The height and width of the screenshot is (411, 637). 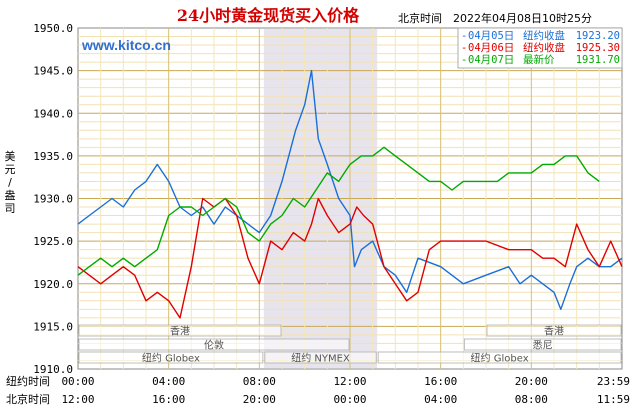 I want to click on x-axis-row1-ticks: 00:00 04:00 08:00 12:00 16:00 20:00 23:59, so click(x=345, y=381).